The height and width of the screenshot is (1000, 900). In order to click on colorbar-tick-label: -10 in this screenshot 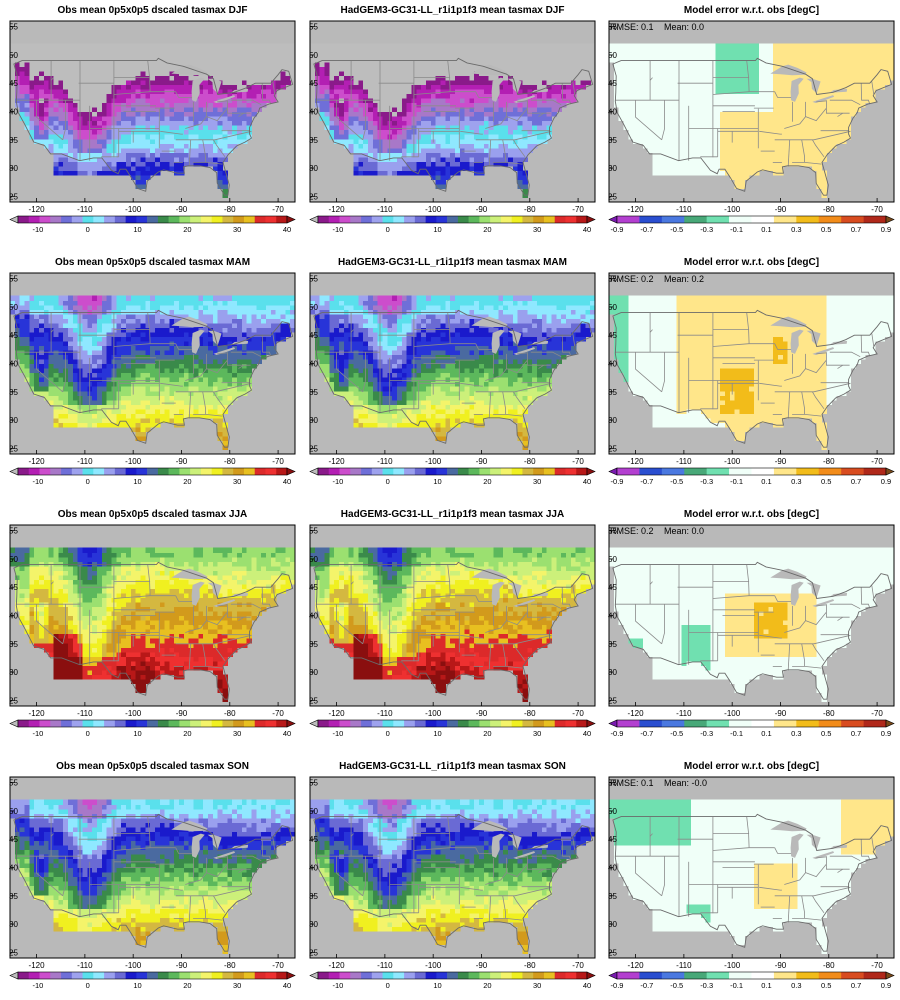, I will do `click(38, 733)`.